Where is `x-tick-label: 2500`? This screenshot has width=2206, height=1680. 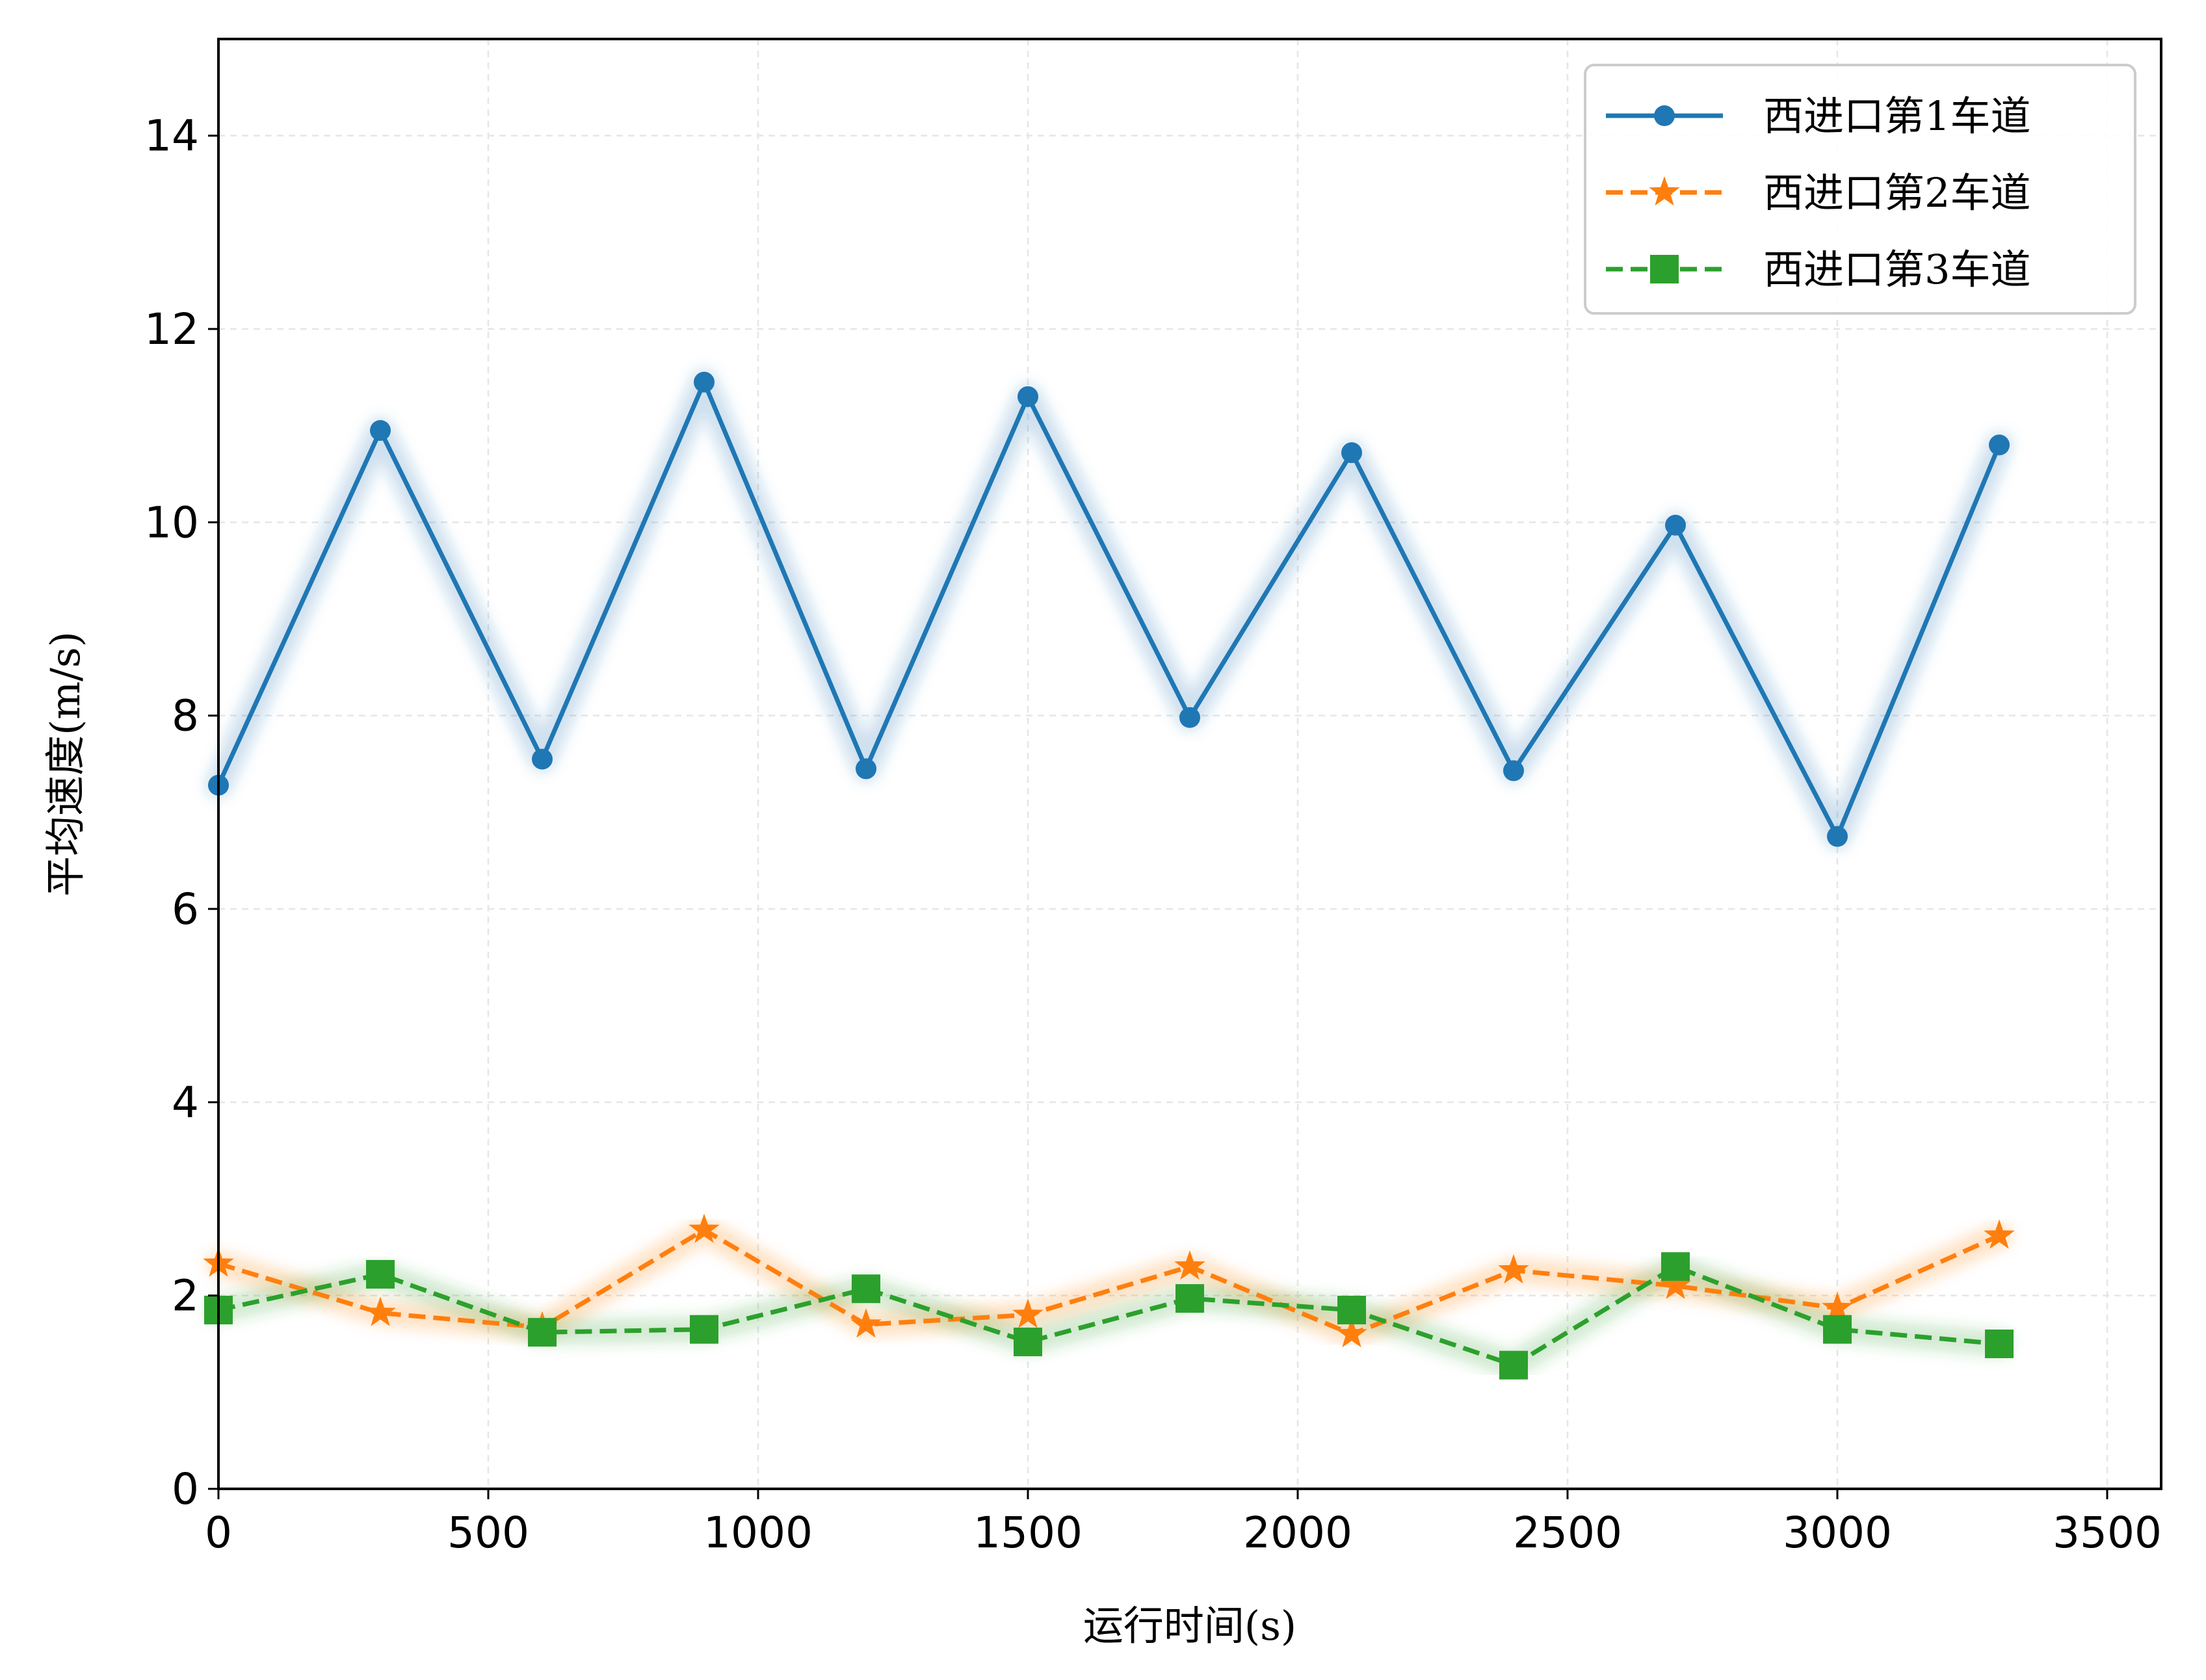 x-tick-label: 2500 is located at coordinates (1567, 1533).